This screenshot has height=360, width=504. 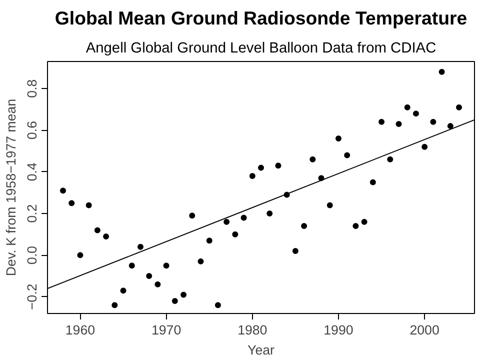 I want to click on y-tick-label: 0.8, so click(x=32, y=88).